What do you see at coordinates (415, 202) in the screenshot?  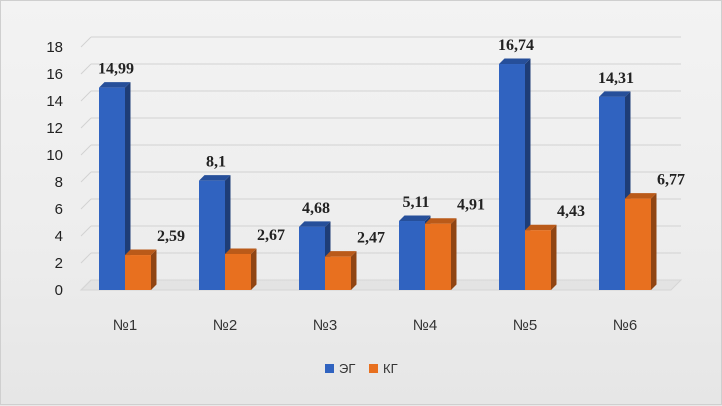 I see `data-label-eg: 5,11` at bounding box center [415, 202].